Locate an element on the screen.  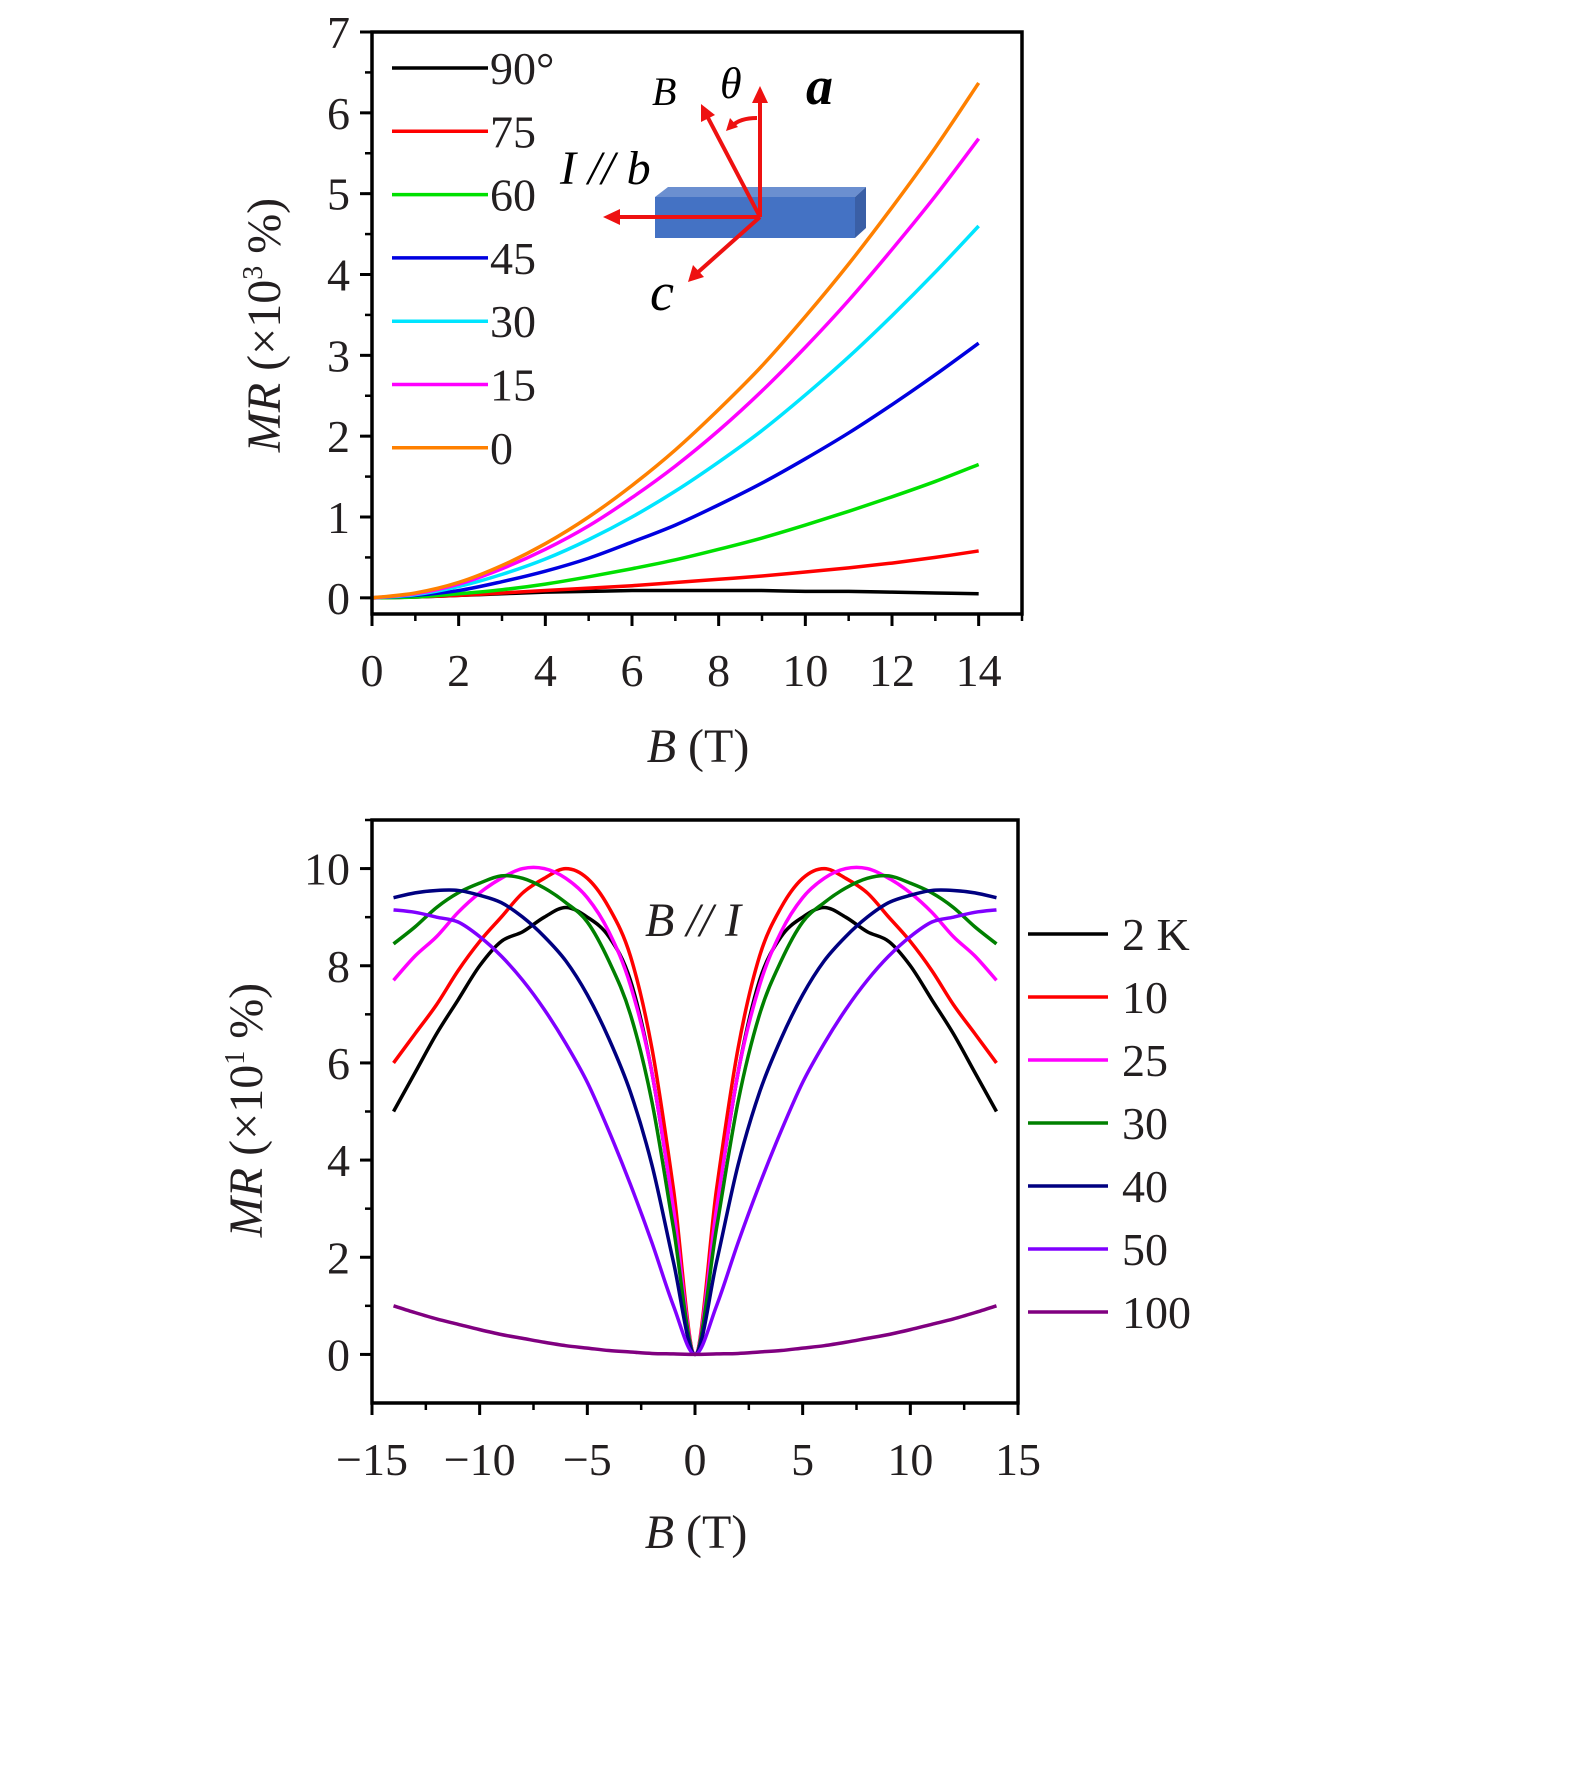
legend-label: 0 is located at coordinates (501, 448).